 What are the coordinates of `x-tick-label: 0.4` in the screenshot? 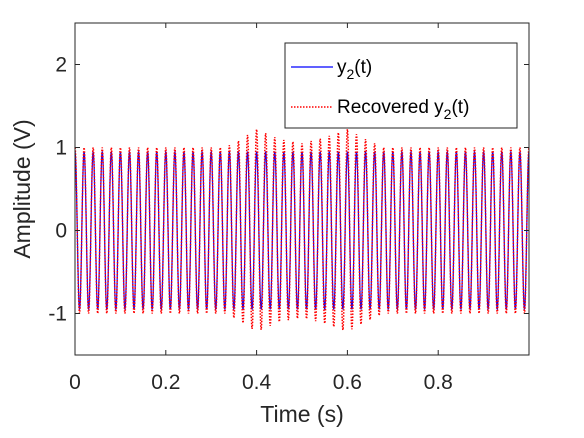 It's located at (257, 382).